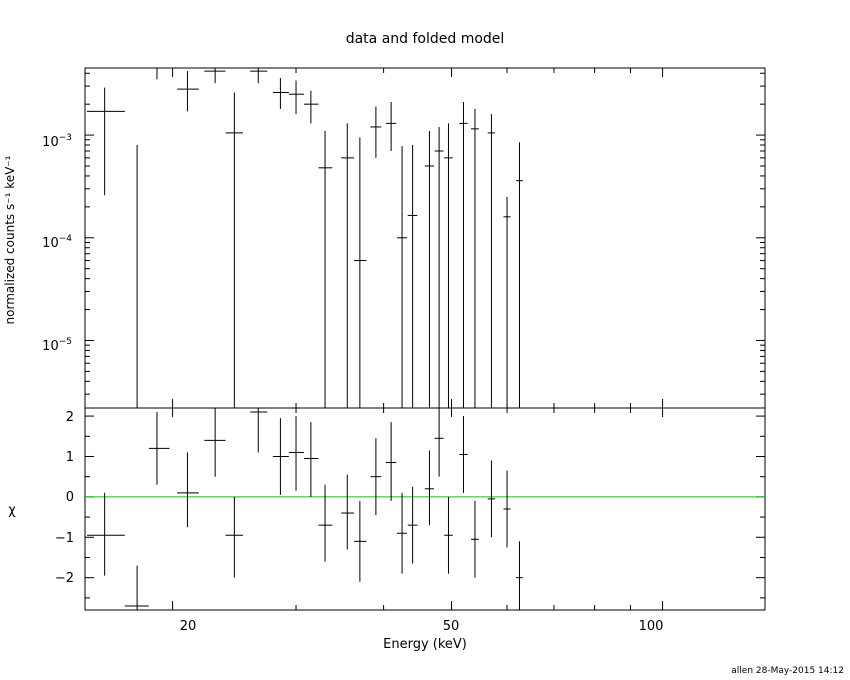  What do you see at coordinates (70, 417) in the screenshot?
I see `y-tick-label: 2` at bounding box center [70, 417].